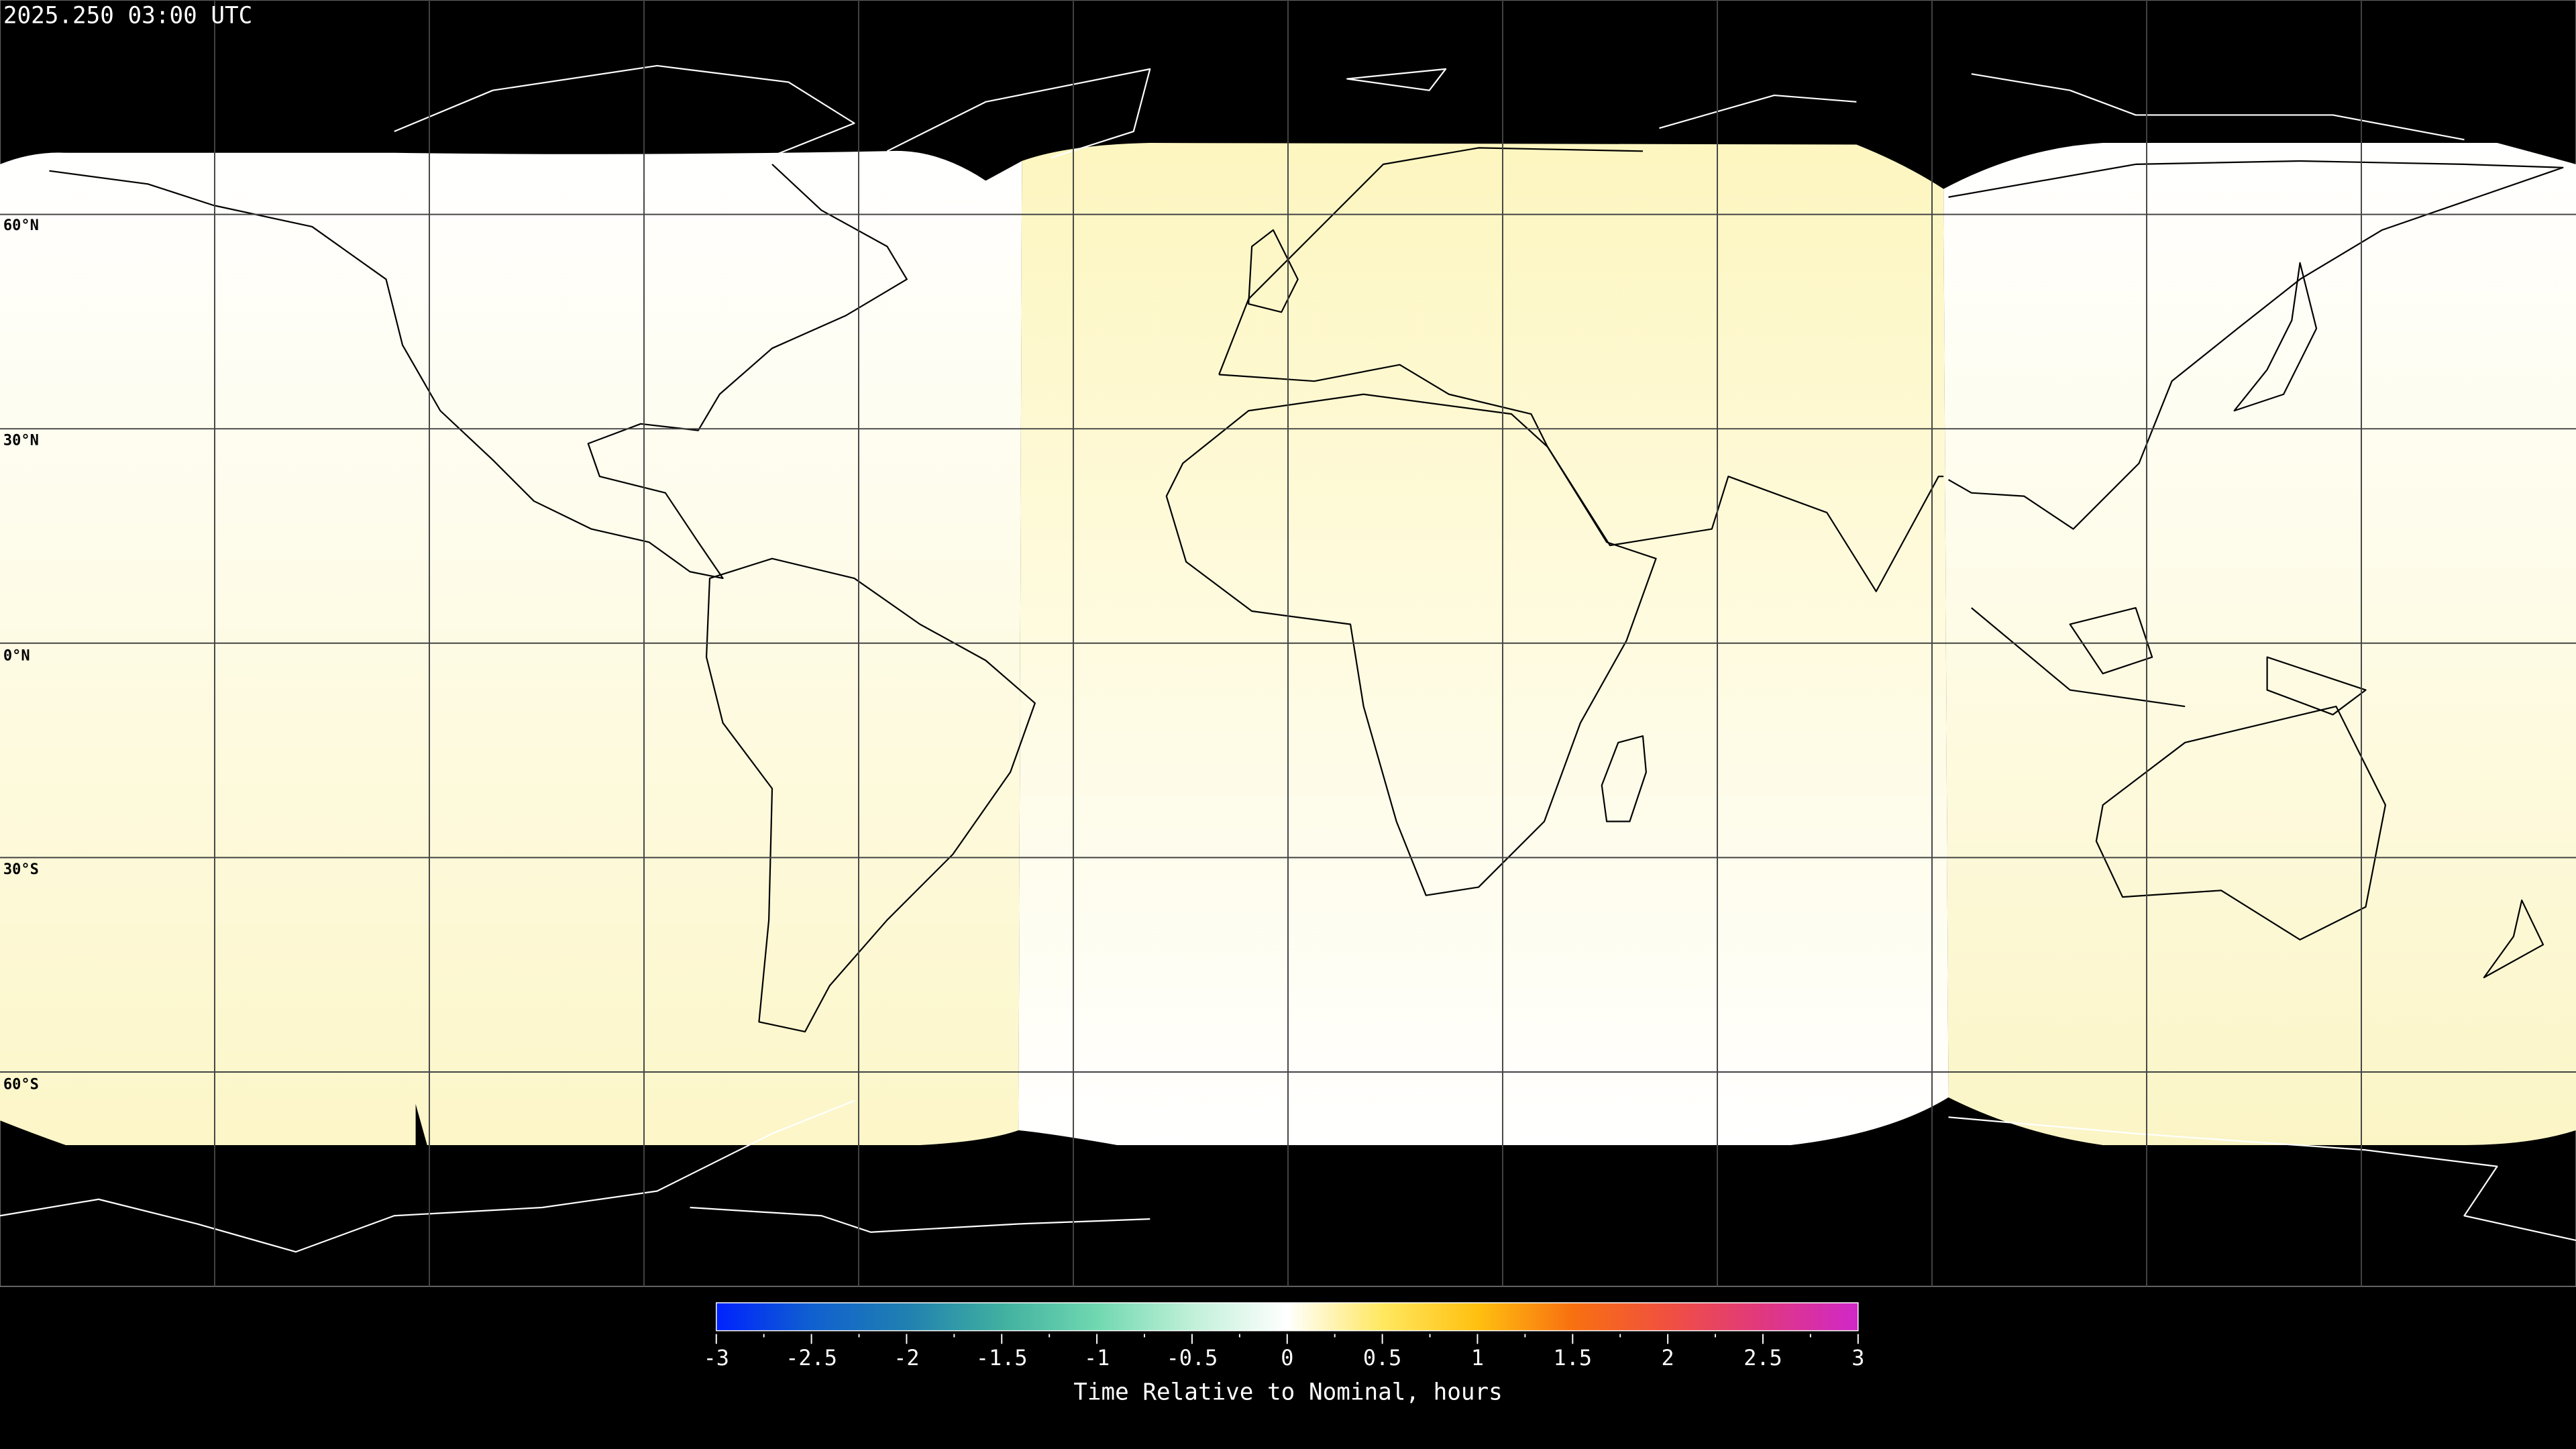  Describe the element at coordinates (2513, 939) in the screenshot. I see `coast-new-zealand` at that location.